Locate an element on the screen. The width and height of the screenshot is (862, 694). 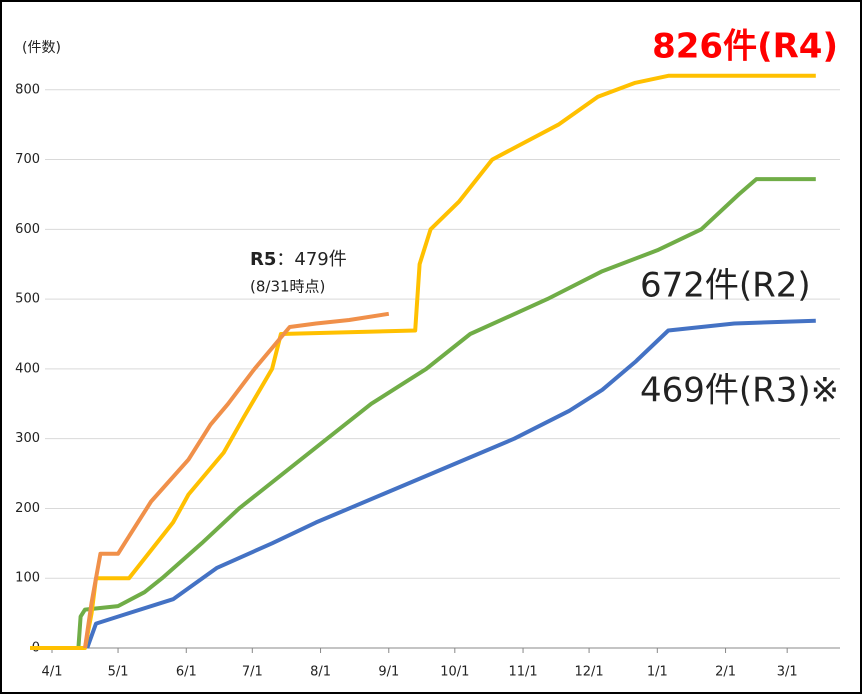
y-tick-label: 100 is located at coordinates (27, 578).